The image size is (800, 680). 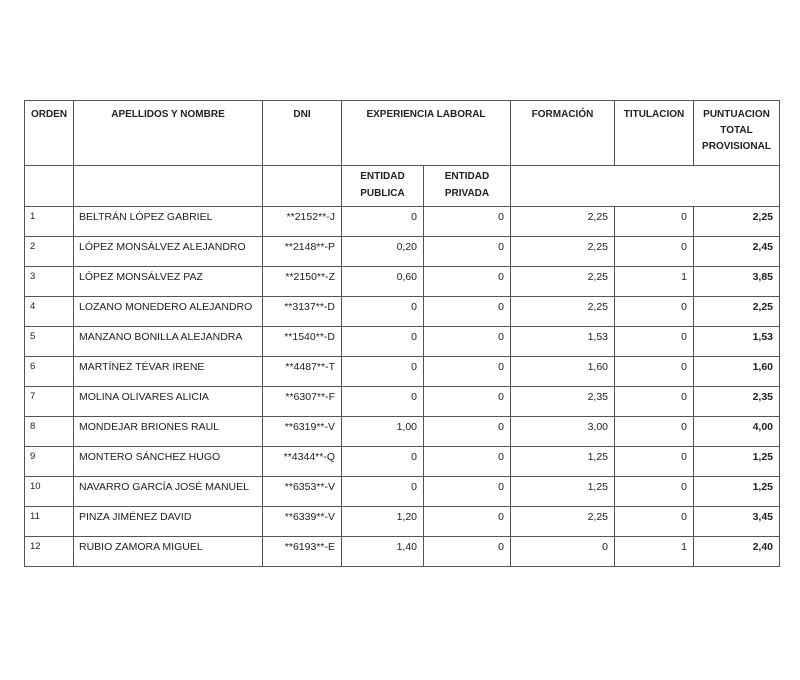 I want to click on header-entidad-privada: ENTIDAD PRIVADA, so click(x=467, y=186).